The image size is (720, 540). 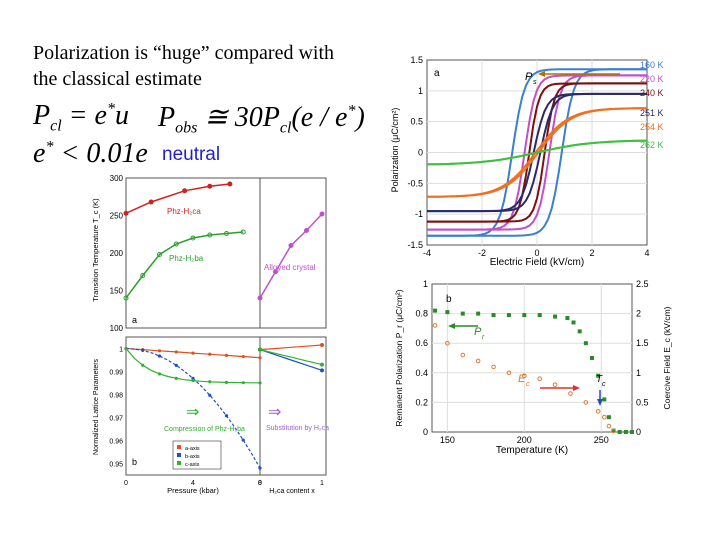 What do you see at coordinates (117, 178) in the screenshot?
I see `y-tick-label: 300` at bounding box center [117, 178].